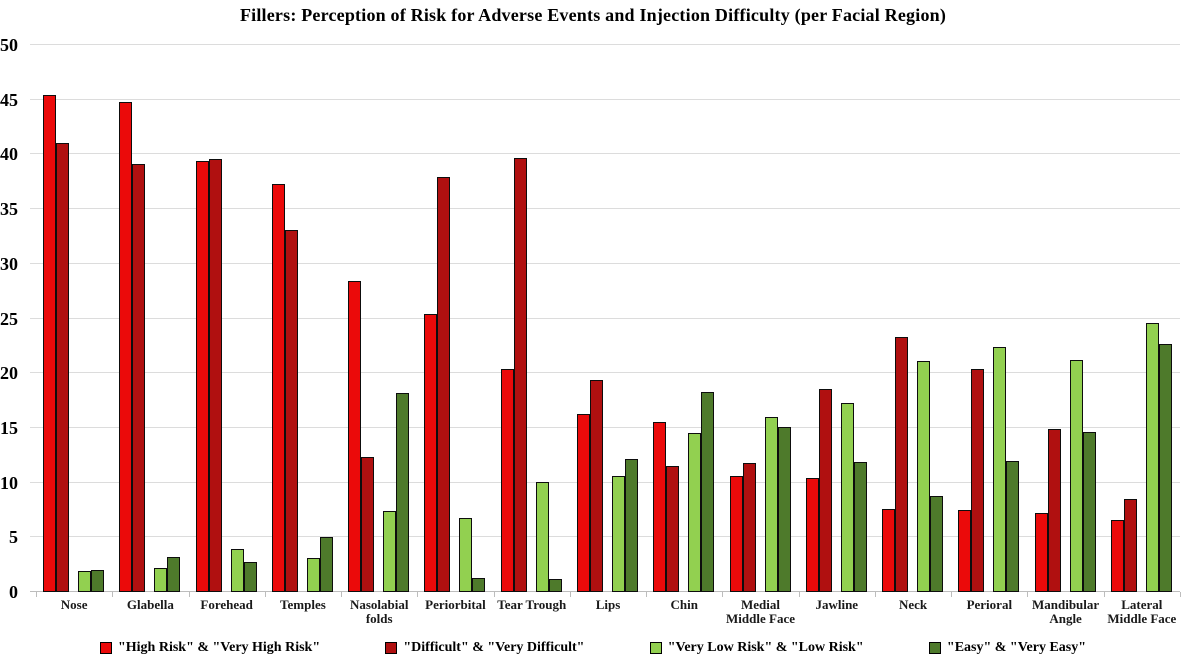 This screenshot has height=663, width=1186. I want to click on x-axis-category-label: Mandibular Angle, so click(1065, 611).